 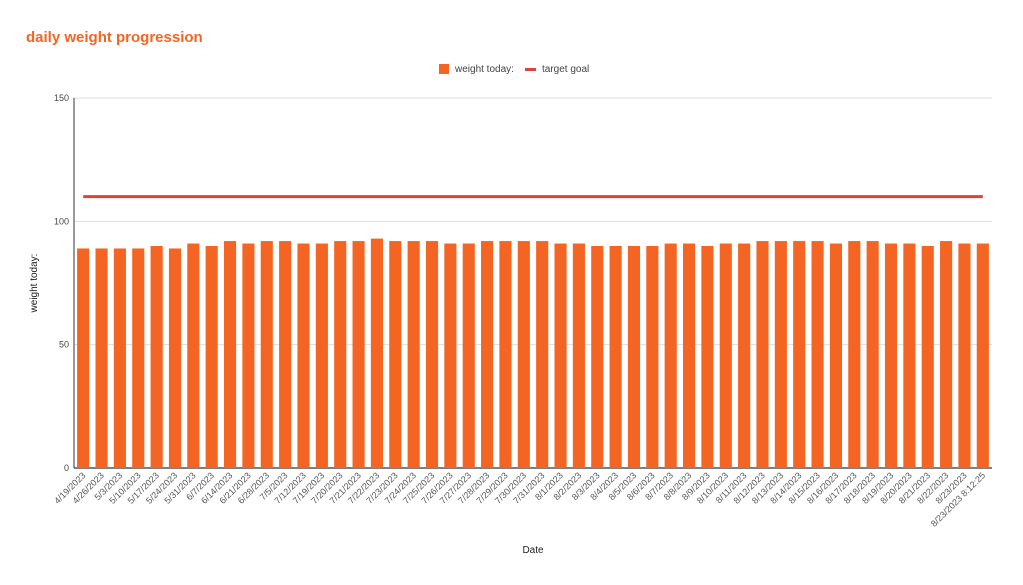 I want to click on y-tick-label: 0, so click(x=66, y=468).